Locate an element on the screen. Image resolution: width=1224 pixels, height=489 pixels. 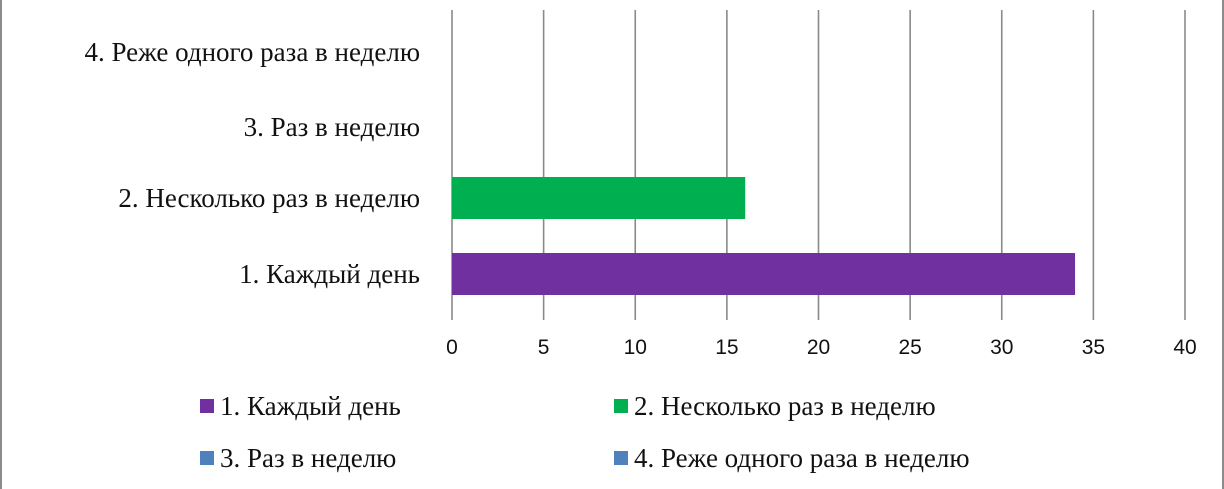
legend-label: 1. Каждый день is located at coordinates (310, 406).